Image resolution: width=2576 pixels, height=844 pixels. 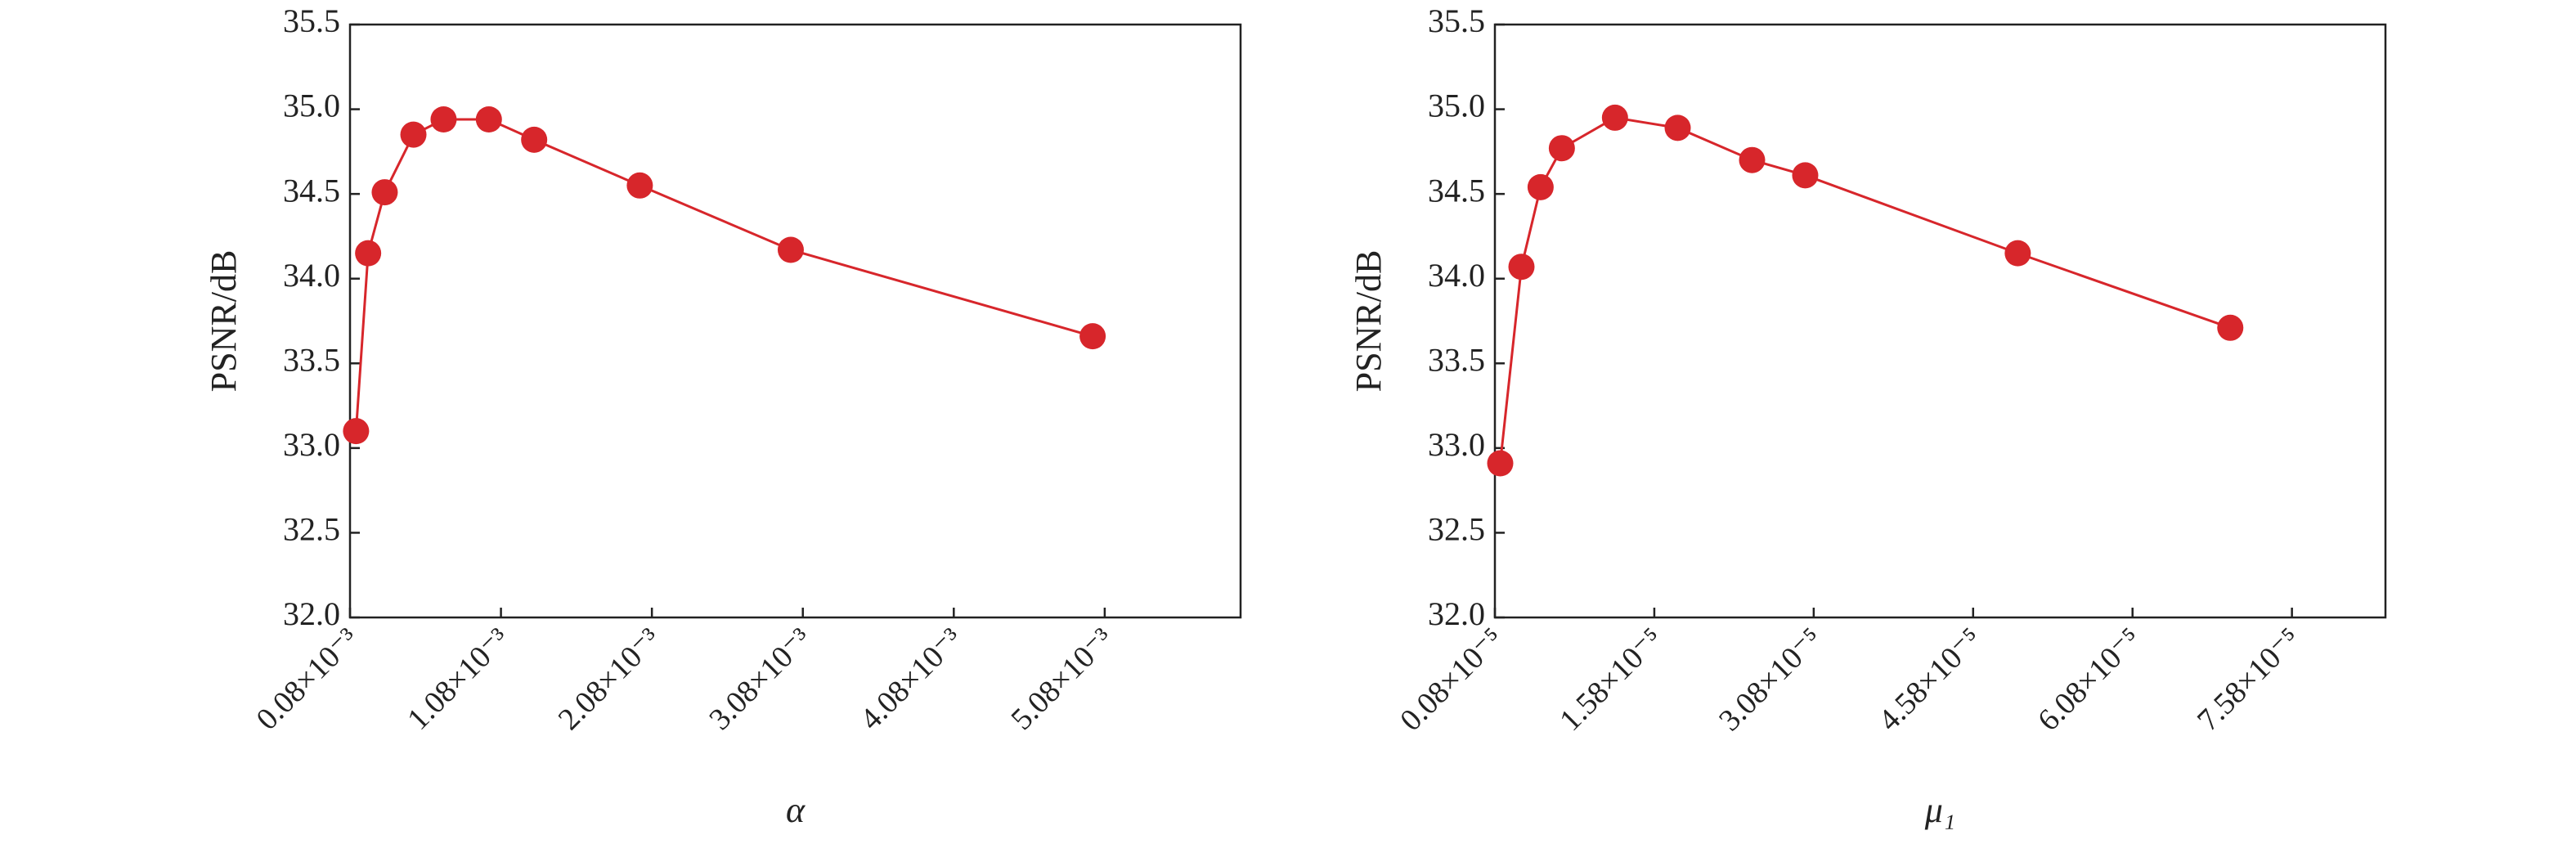 What do you see at coordinates (2249, 680) in the screenshot?
I see `x-tick-label: 7.58×10⁻⁵` at bounding box center [2249, 680].